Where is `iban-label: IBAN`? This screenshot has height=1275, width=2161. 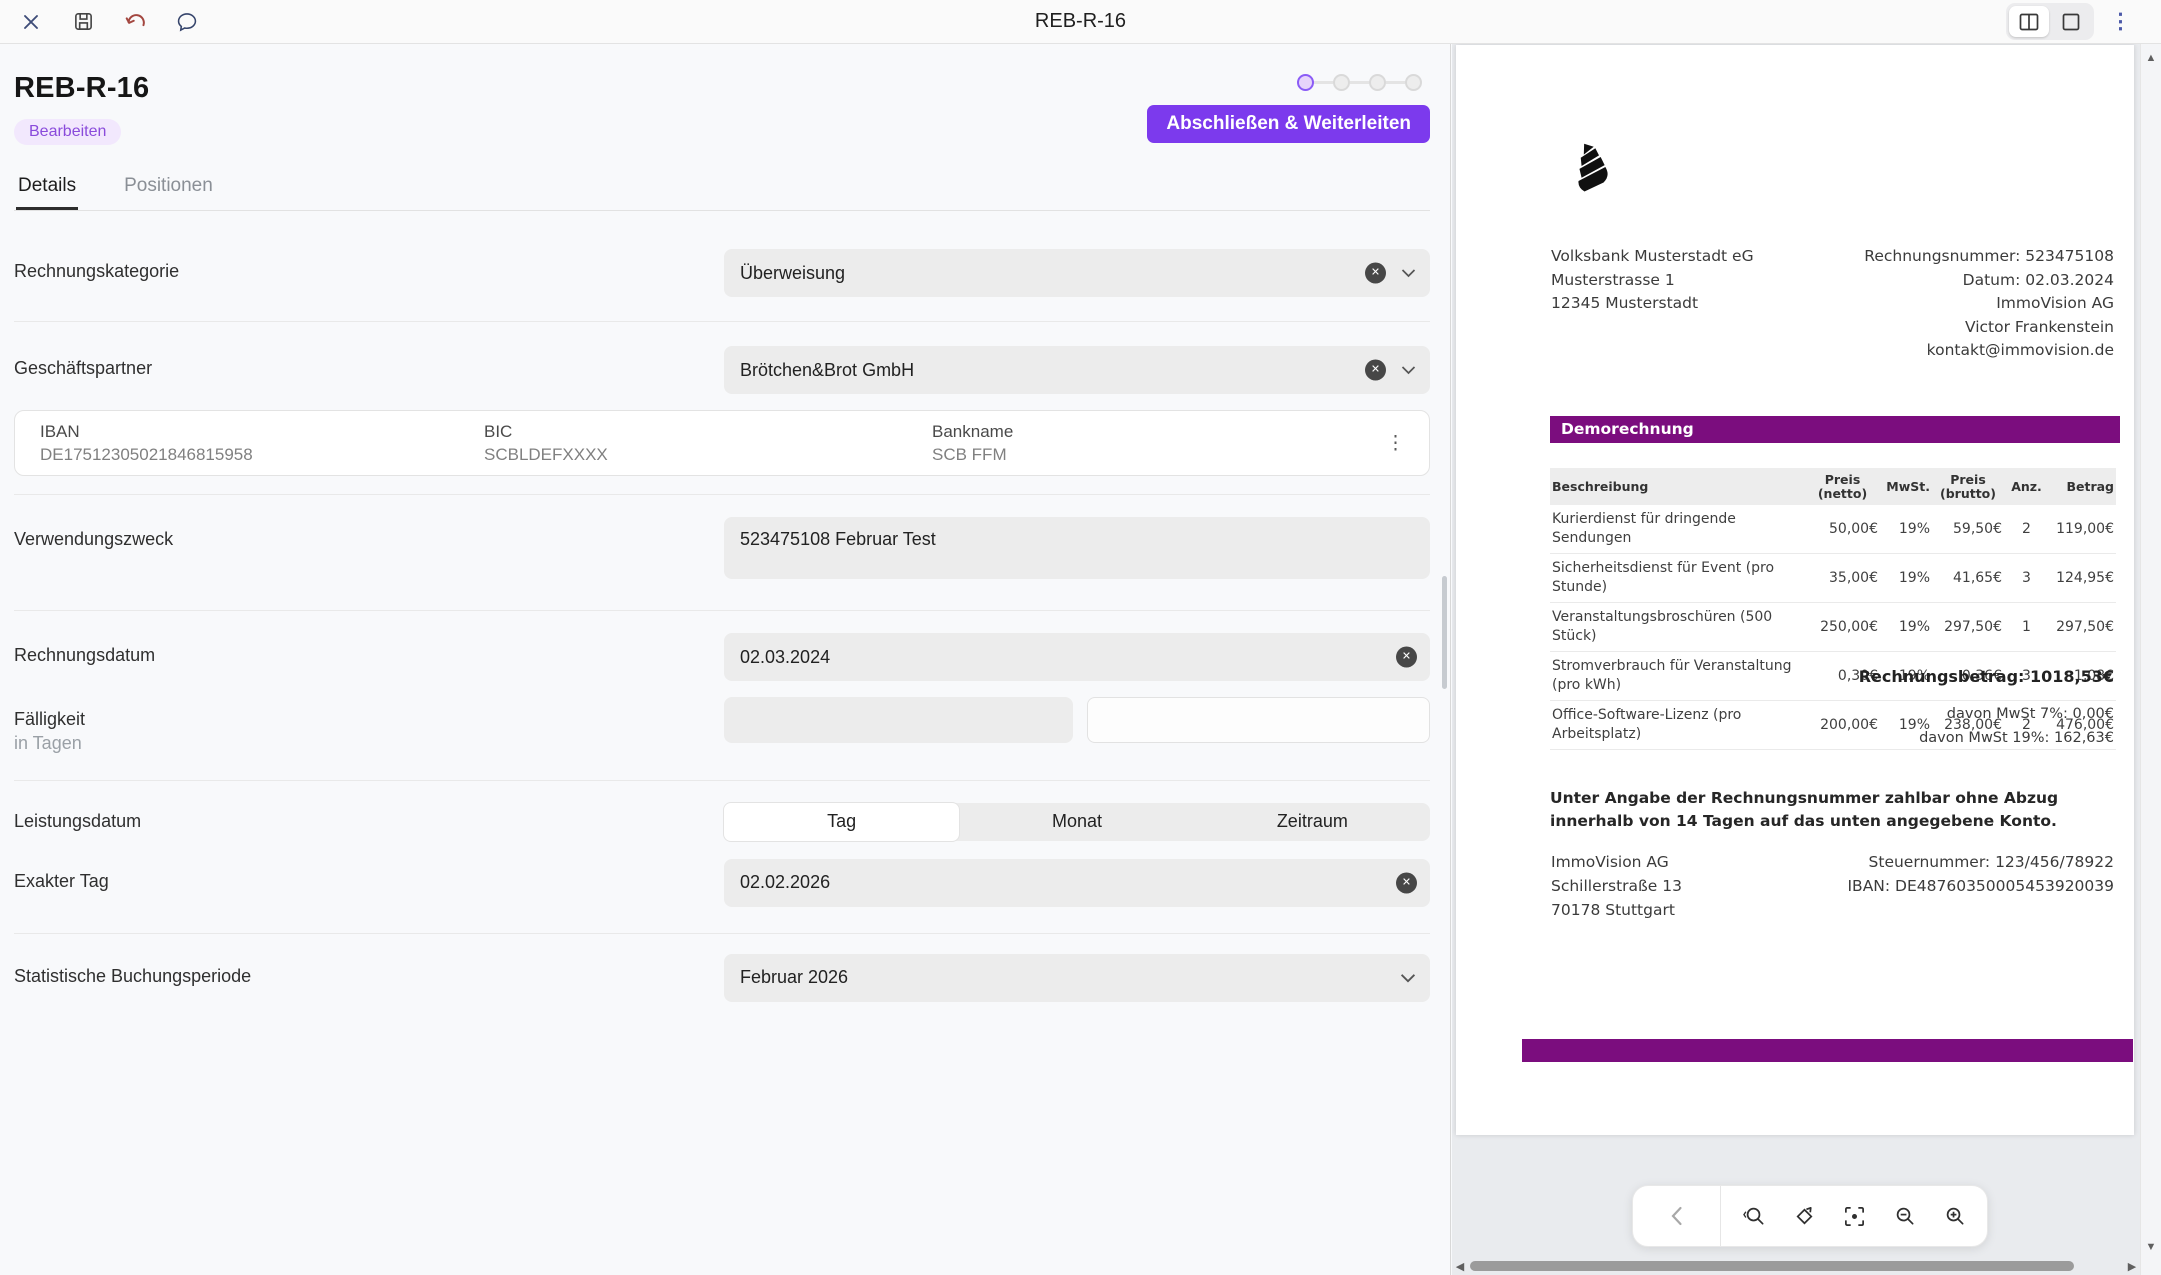
iban-label: IBAN is located at coordinates (60, 431).